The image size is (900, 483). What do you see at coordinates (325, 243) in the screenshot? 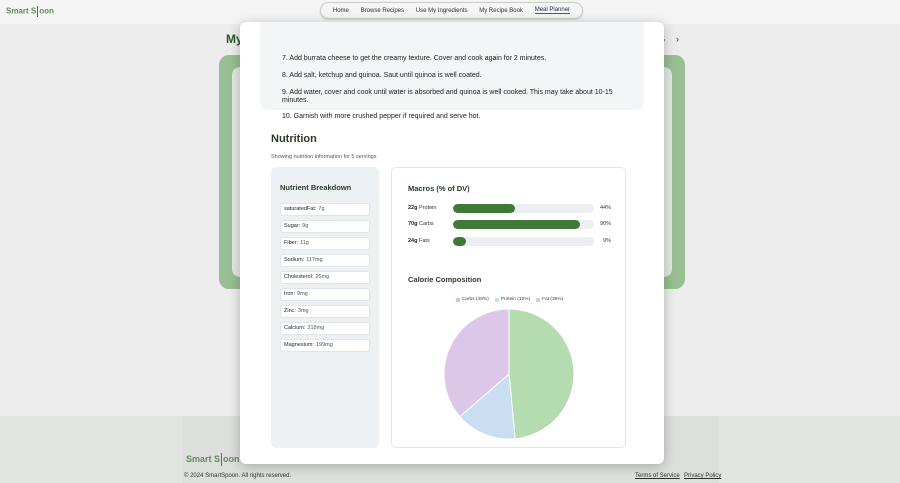
I see `nutrient-item: Fiber: 11g` at bounding box center [325, 243].